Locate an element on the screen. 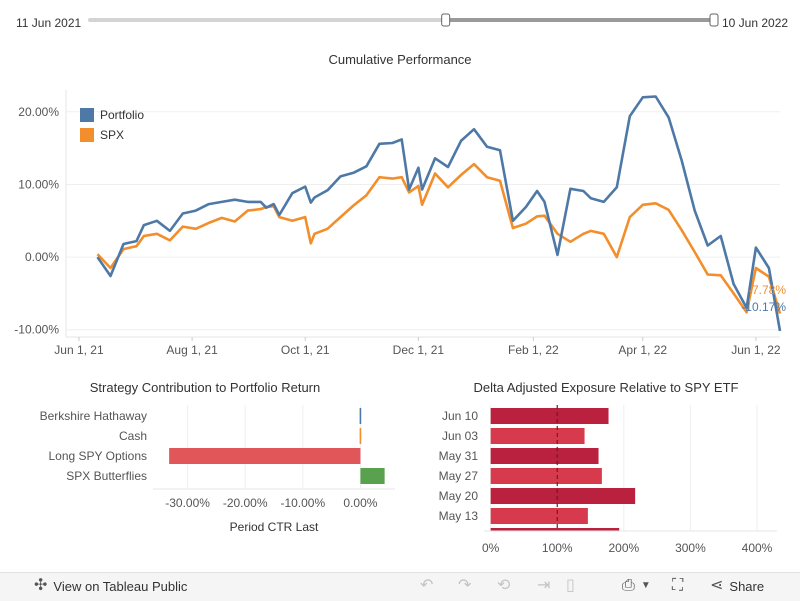 This screenshot has width=800, height=601. legend-label-portfolio: Portfolio is located at coordinates (122, 115).